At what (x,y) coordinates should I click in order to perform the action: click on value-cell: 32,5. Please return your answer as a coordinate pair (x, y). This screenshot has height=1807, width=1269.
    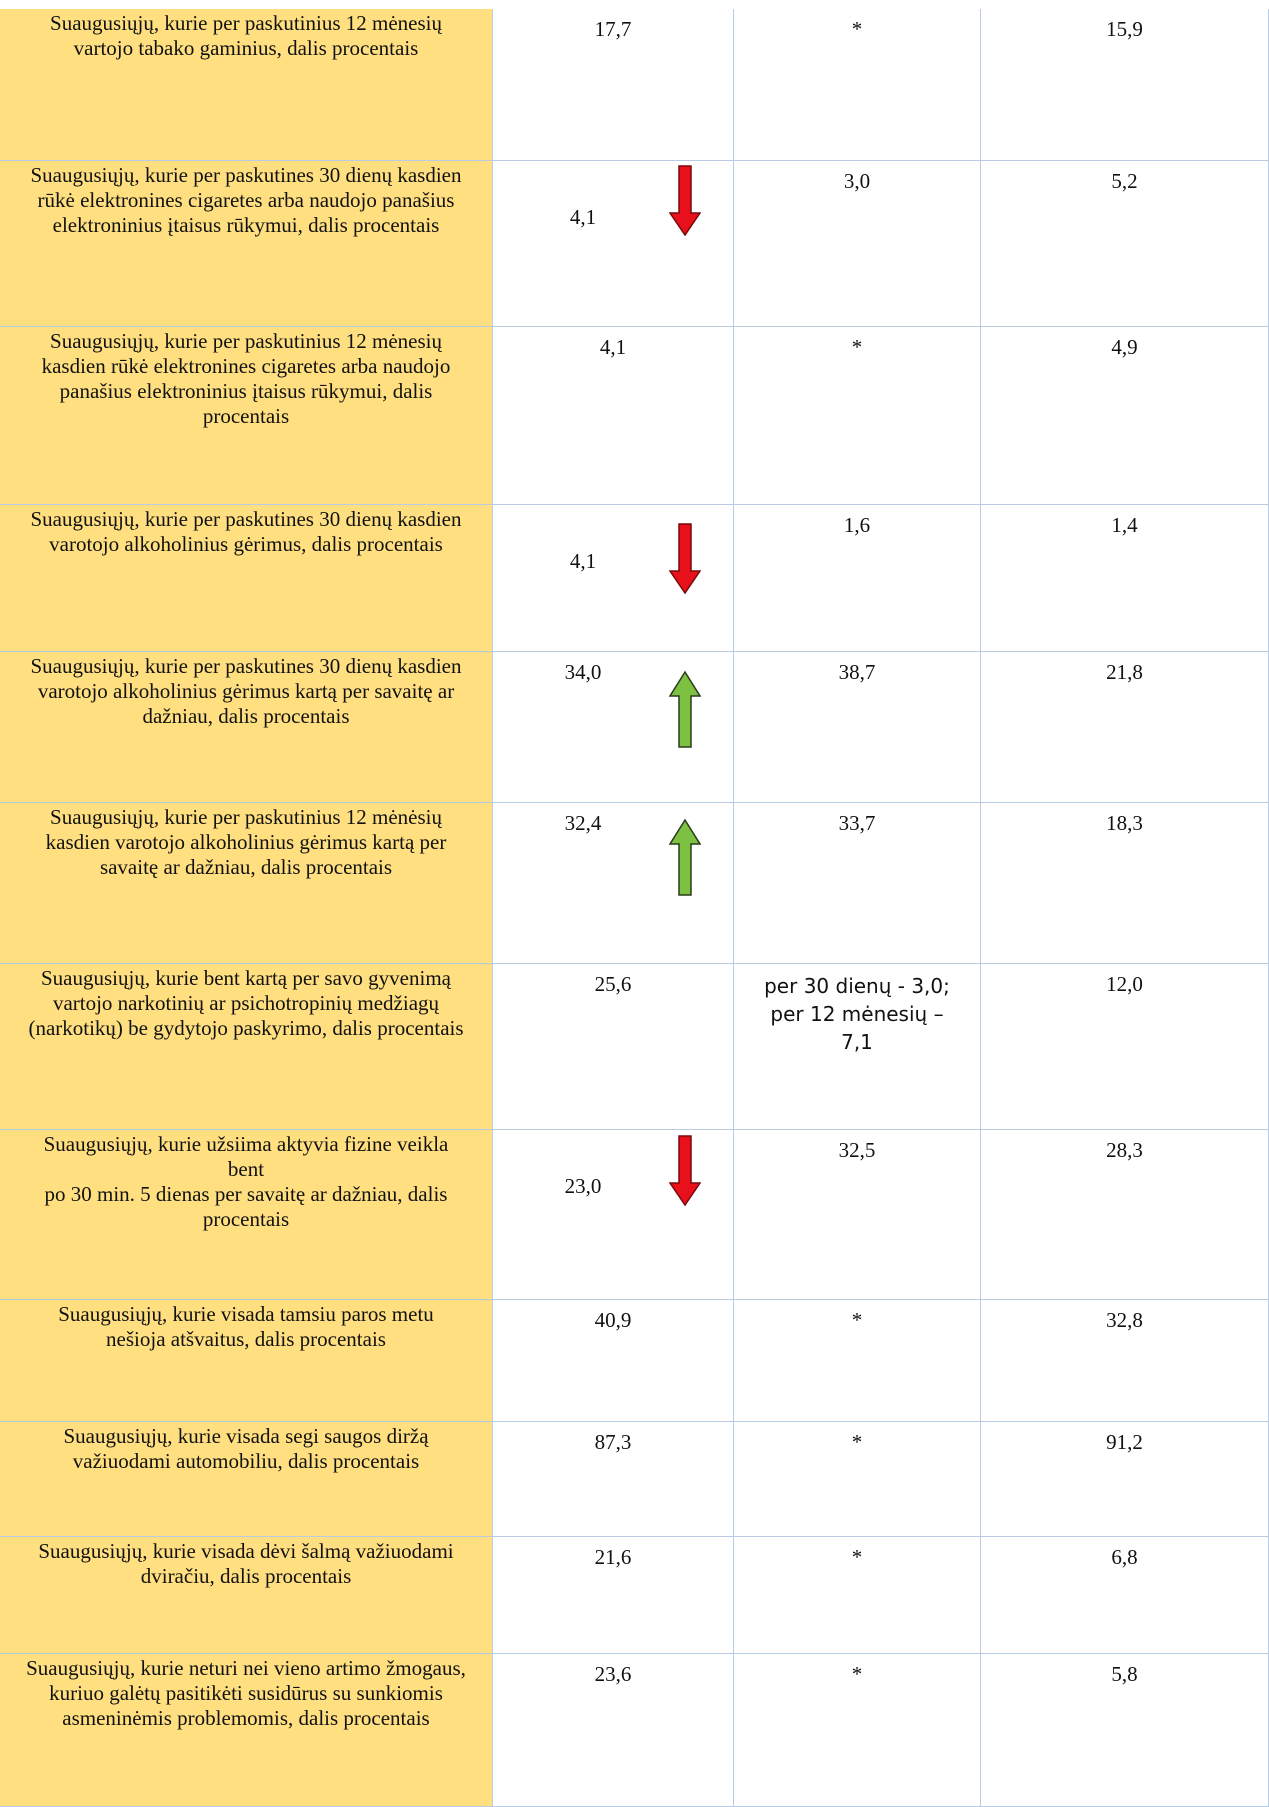
    Looking at the image, I should click on (857, 1215).